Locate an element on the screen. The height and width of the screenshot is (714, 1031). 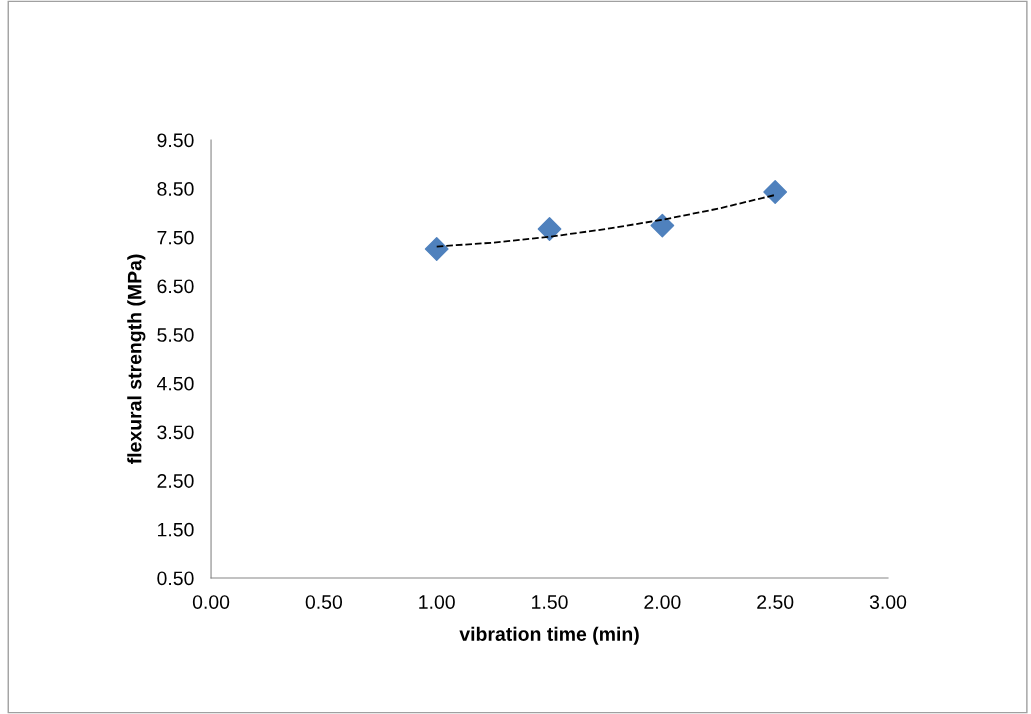
y-tick-label: 4.50 is located at coordinates (175, 383).